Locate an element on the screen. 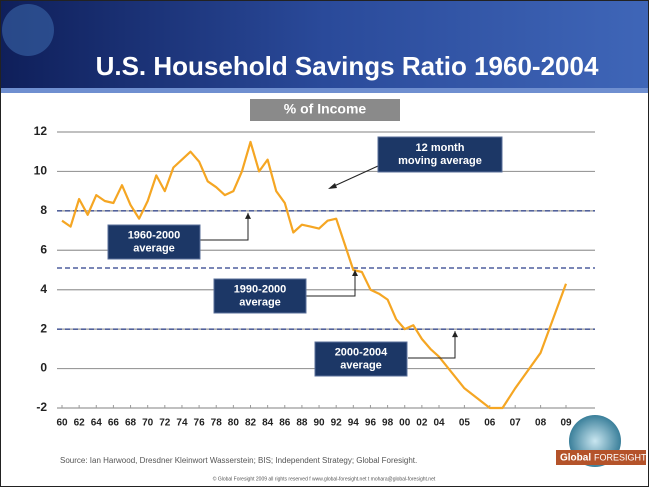 The height and width of the screenshot is (487, 649). x-tick-label: 88 is located at coordinates (302, 423).